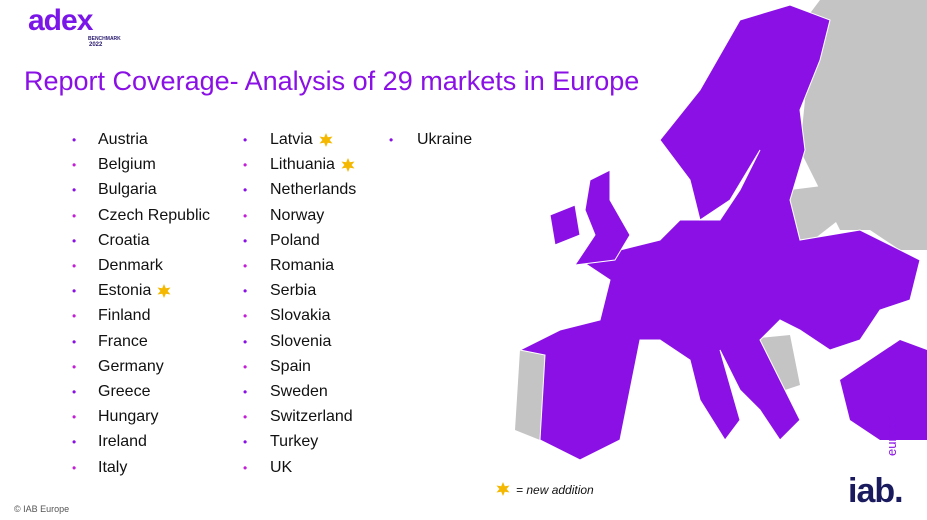 The image size is (927, 520). What do you see at coordinates (883, 390) in the screenshot?
I see `map-turkey` at bounding box center [883, 390].